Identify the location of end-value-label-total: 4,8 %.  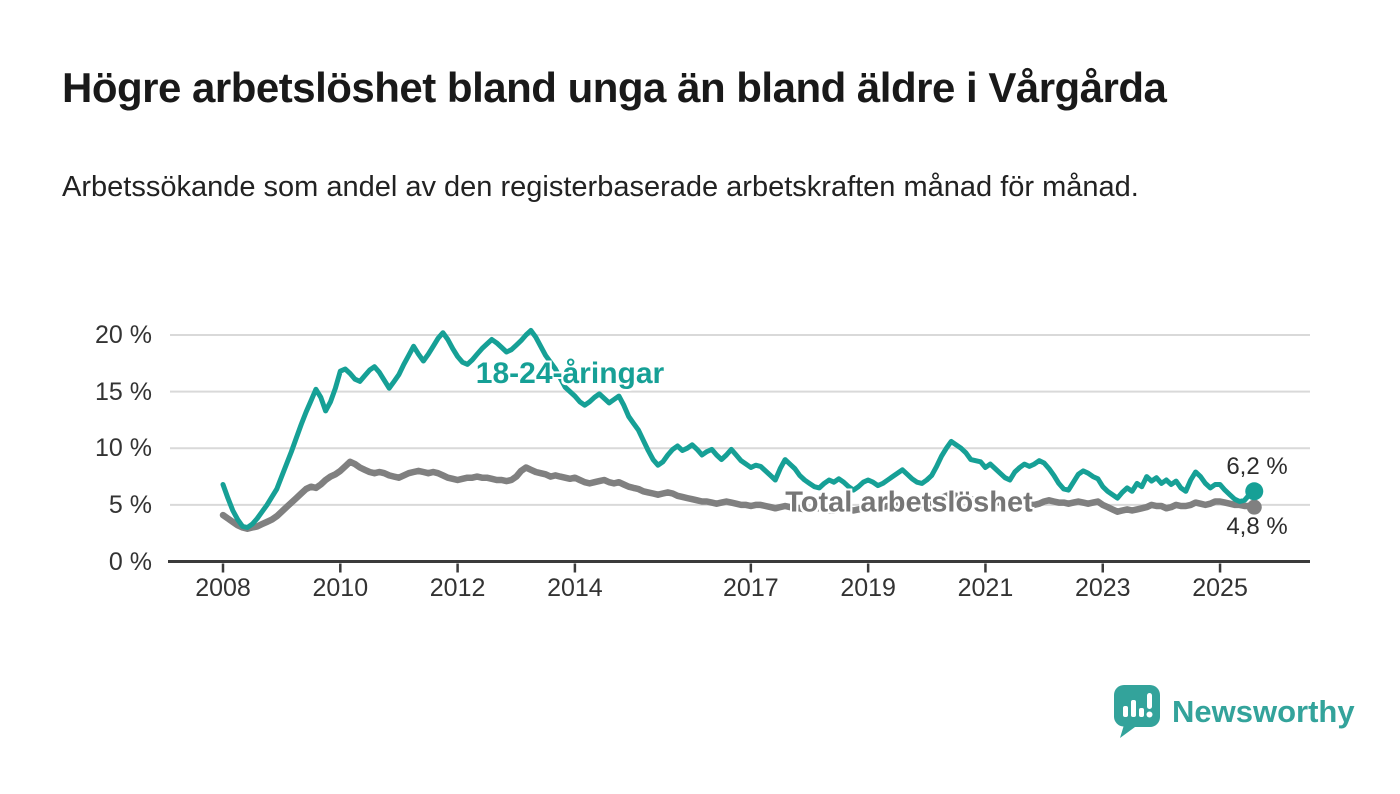
(1257, 526).